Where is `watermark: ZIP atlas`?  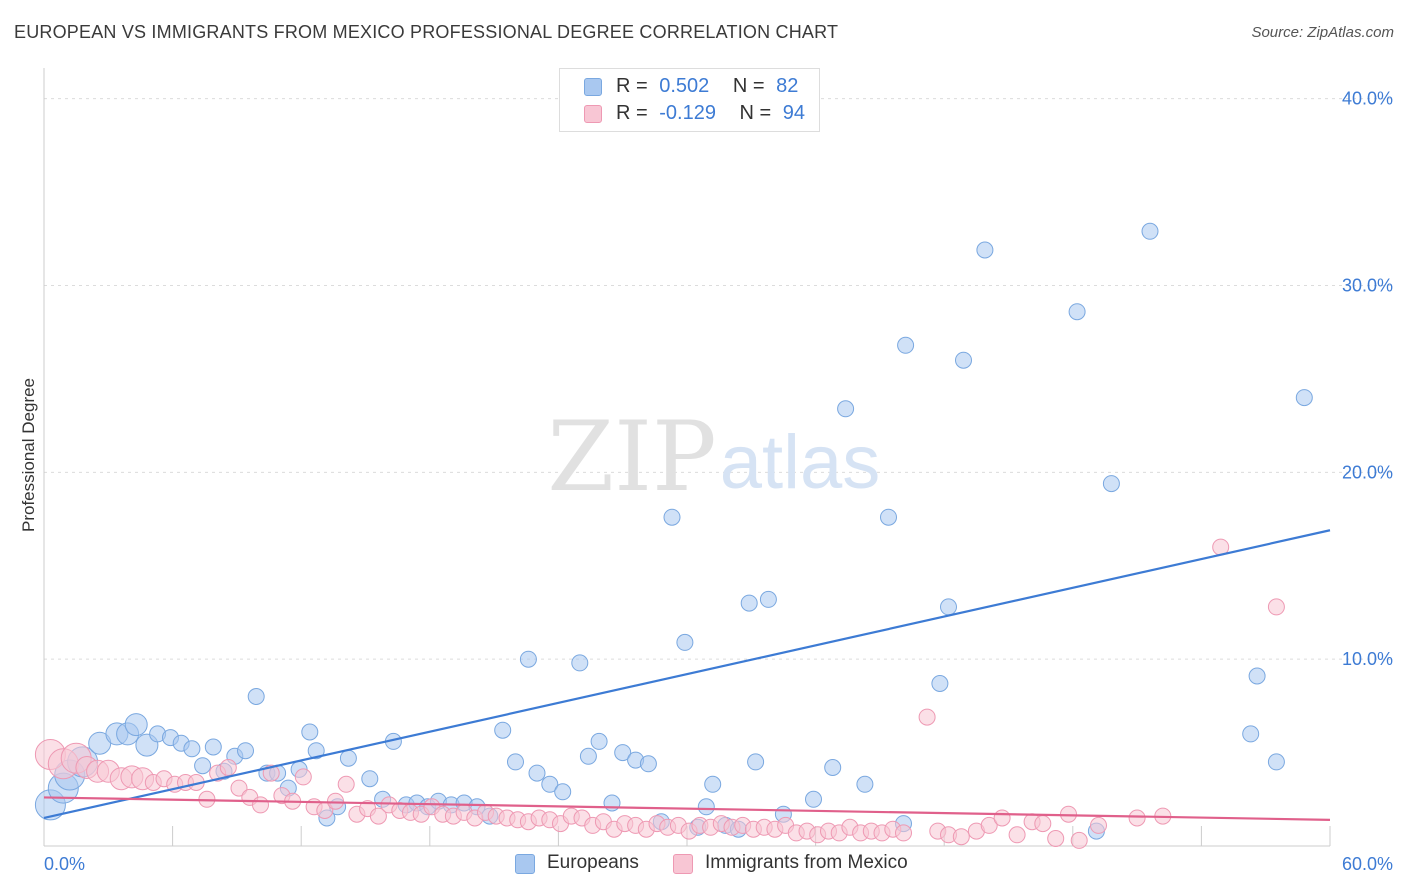
watermark: ZIP atlas is located at coordinates (713, 457).